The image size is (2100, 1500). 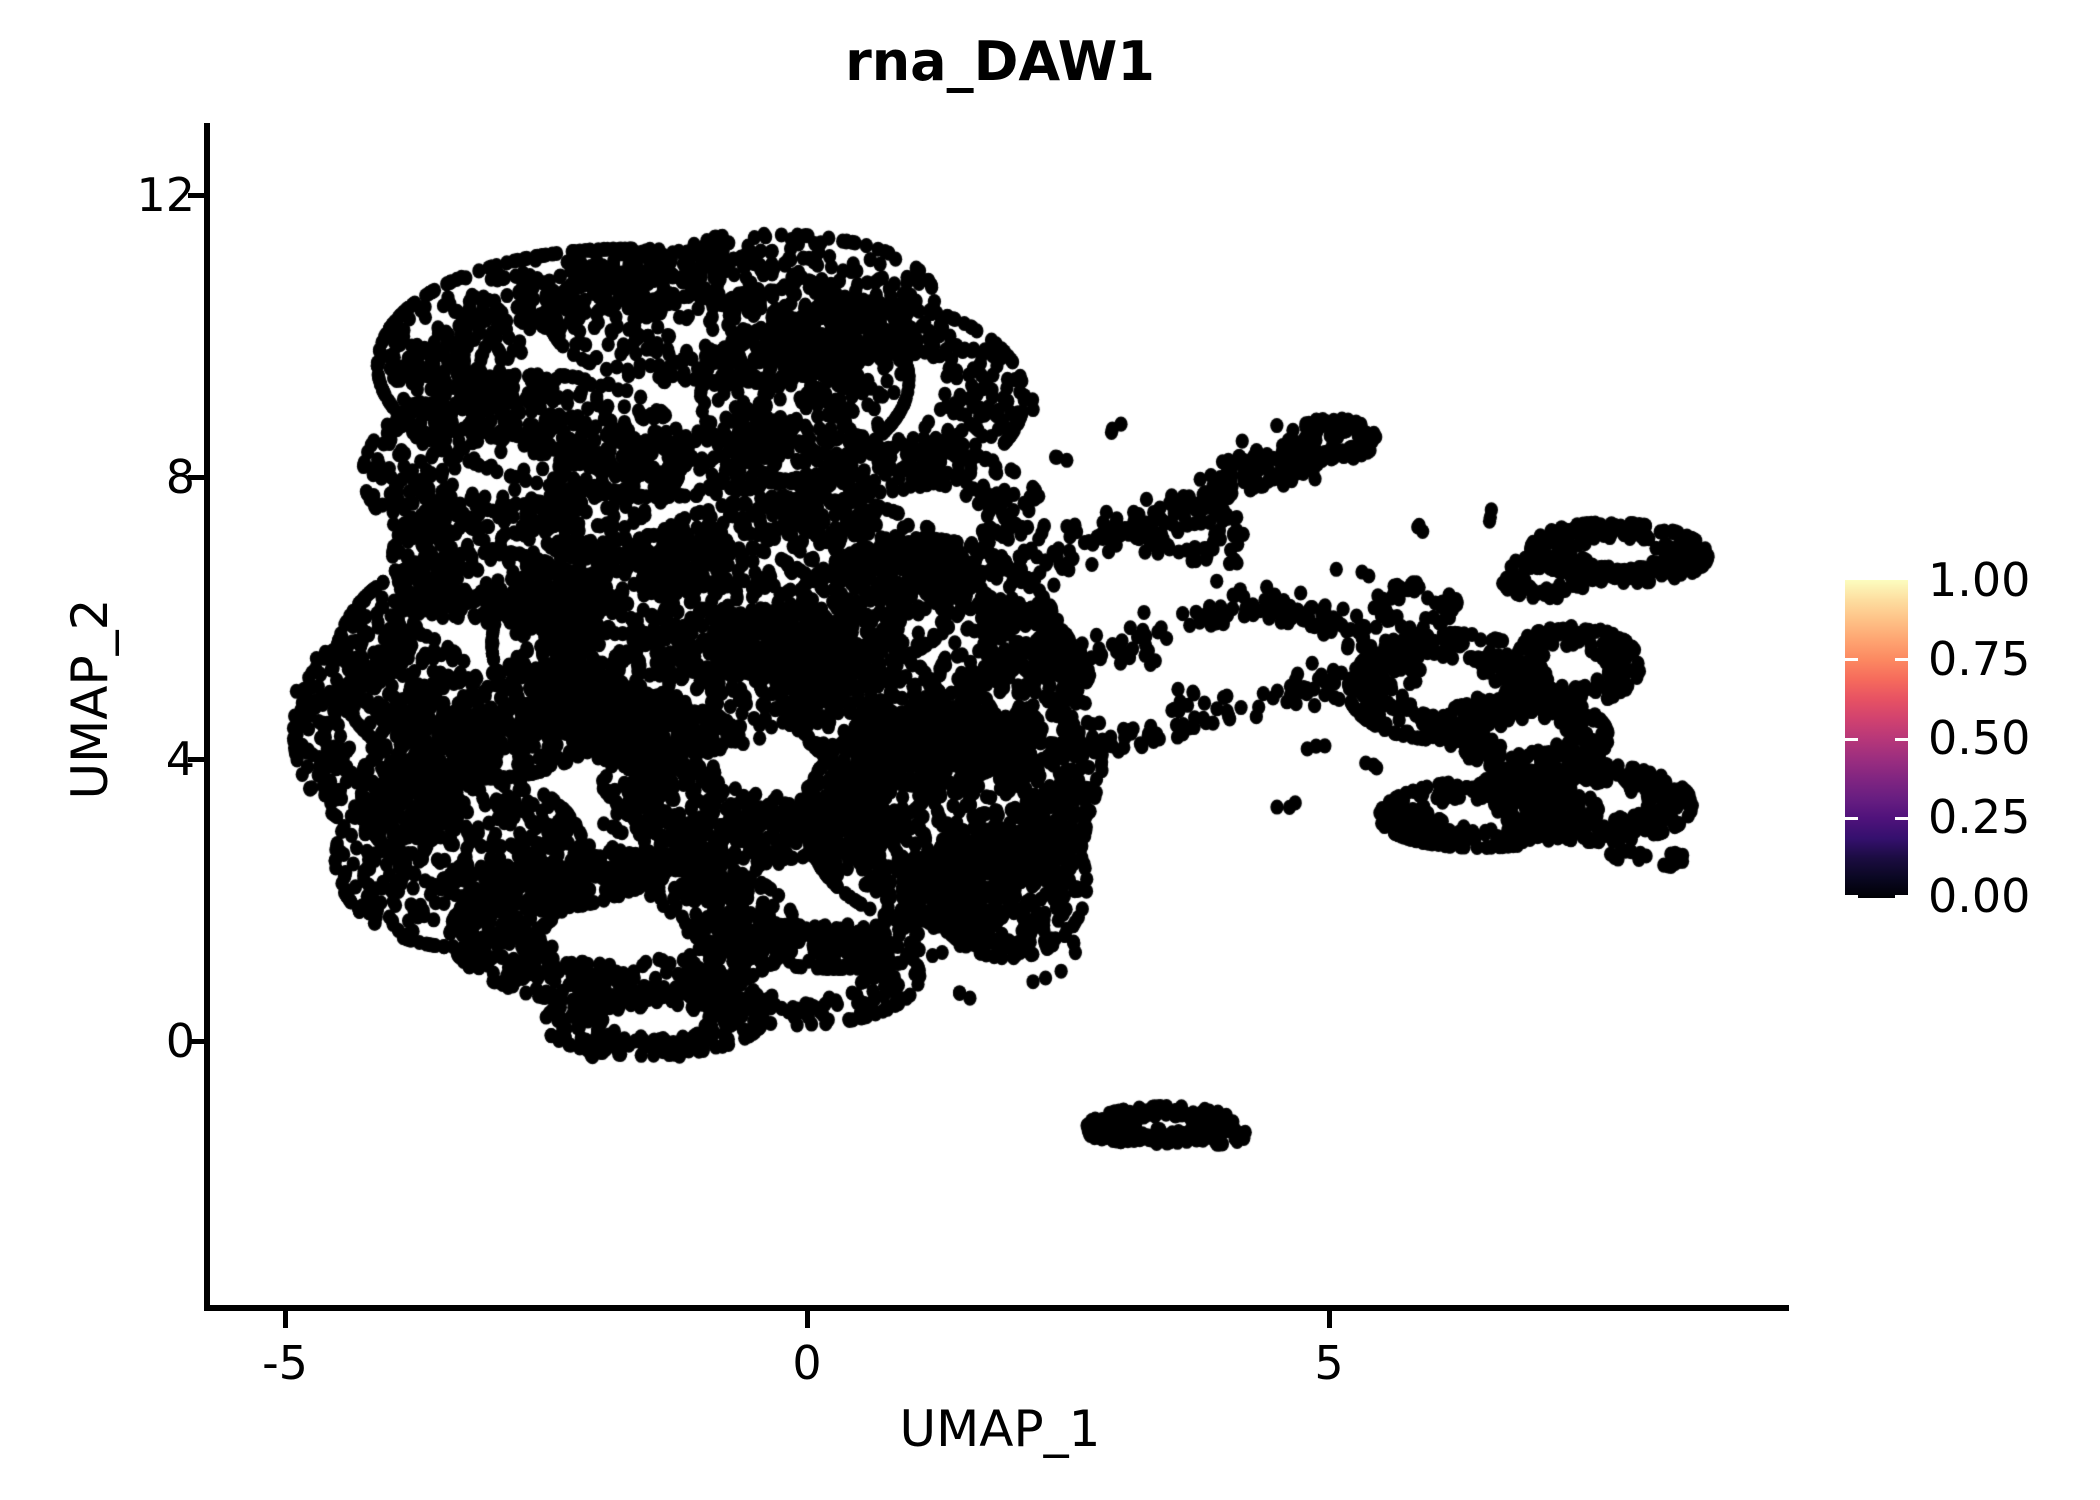 I want to click on colorbar-label-050: 0.50, so click(x=1979, y=738).